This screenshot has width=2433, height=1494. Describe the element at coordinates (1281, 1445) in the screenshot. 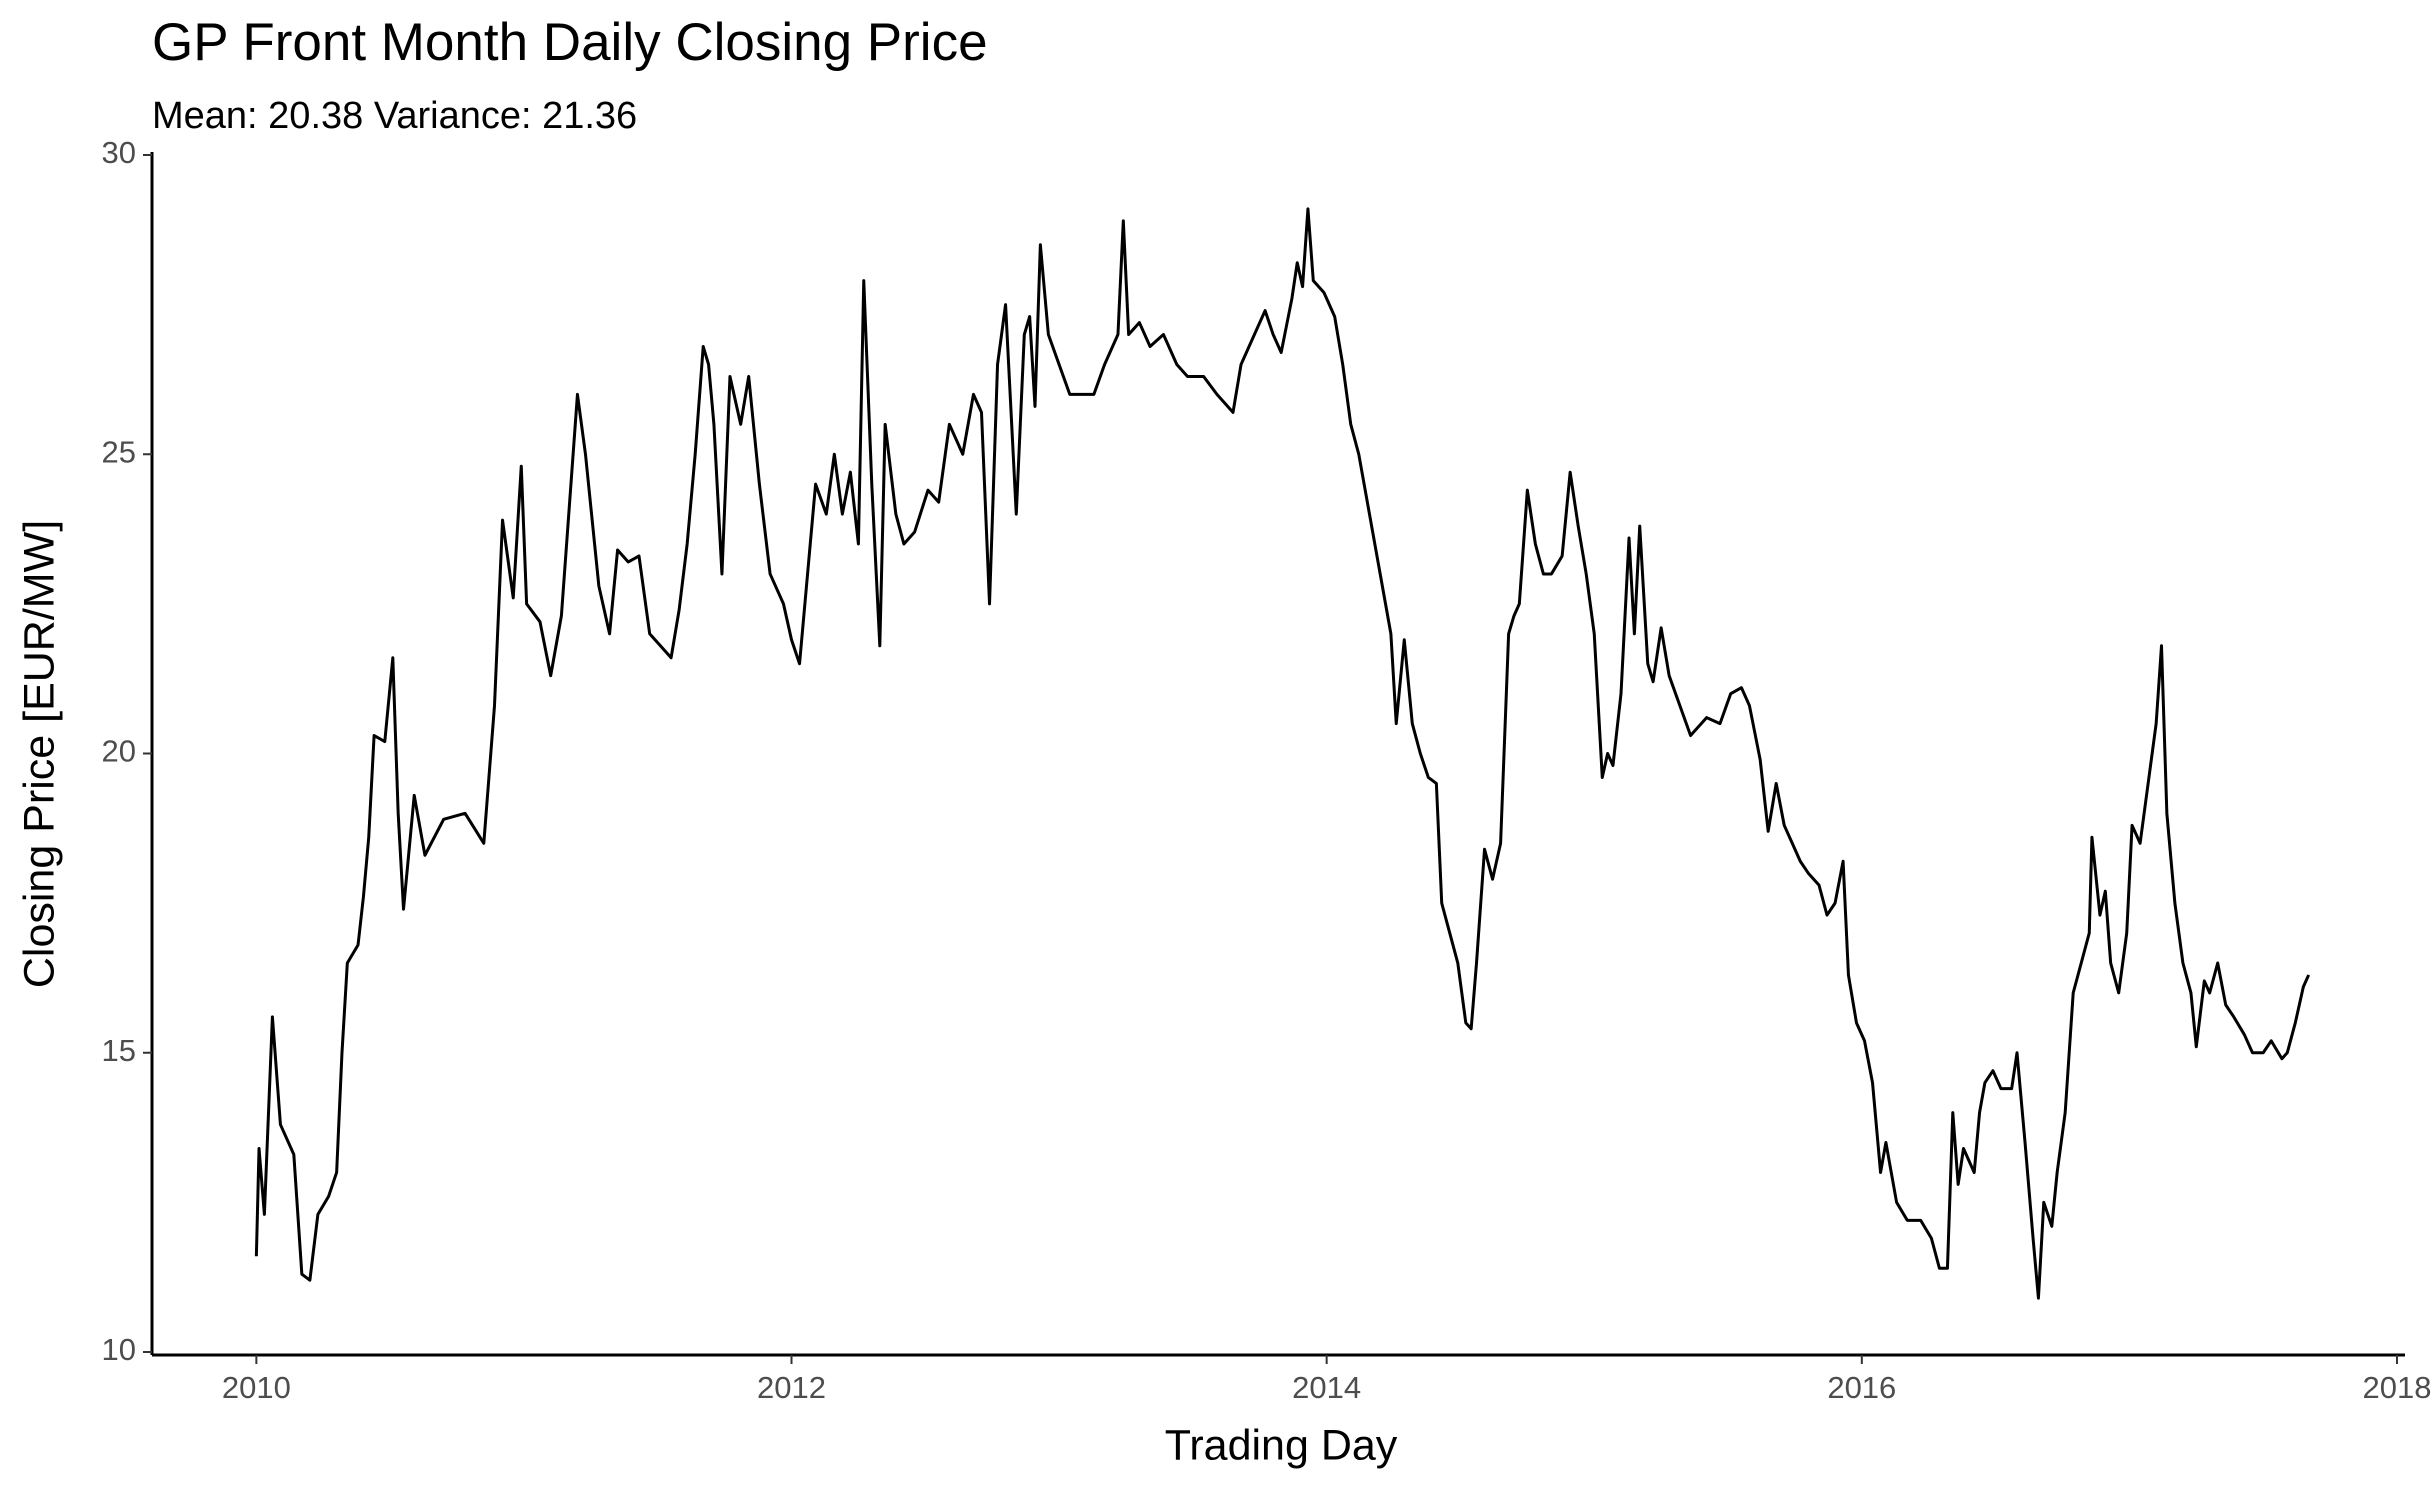

I see `x-axis-title: Trading Day` at that location.